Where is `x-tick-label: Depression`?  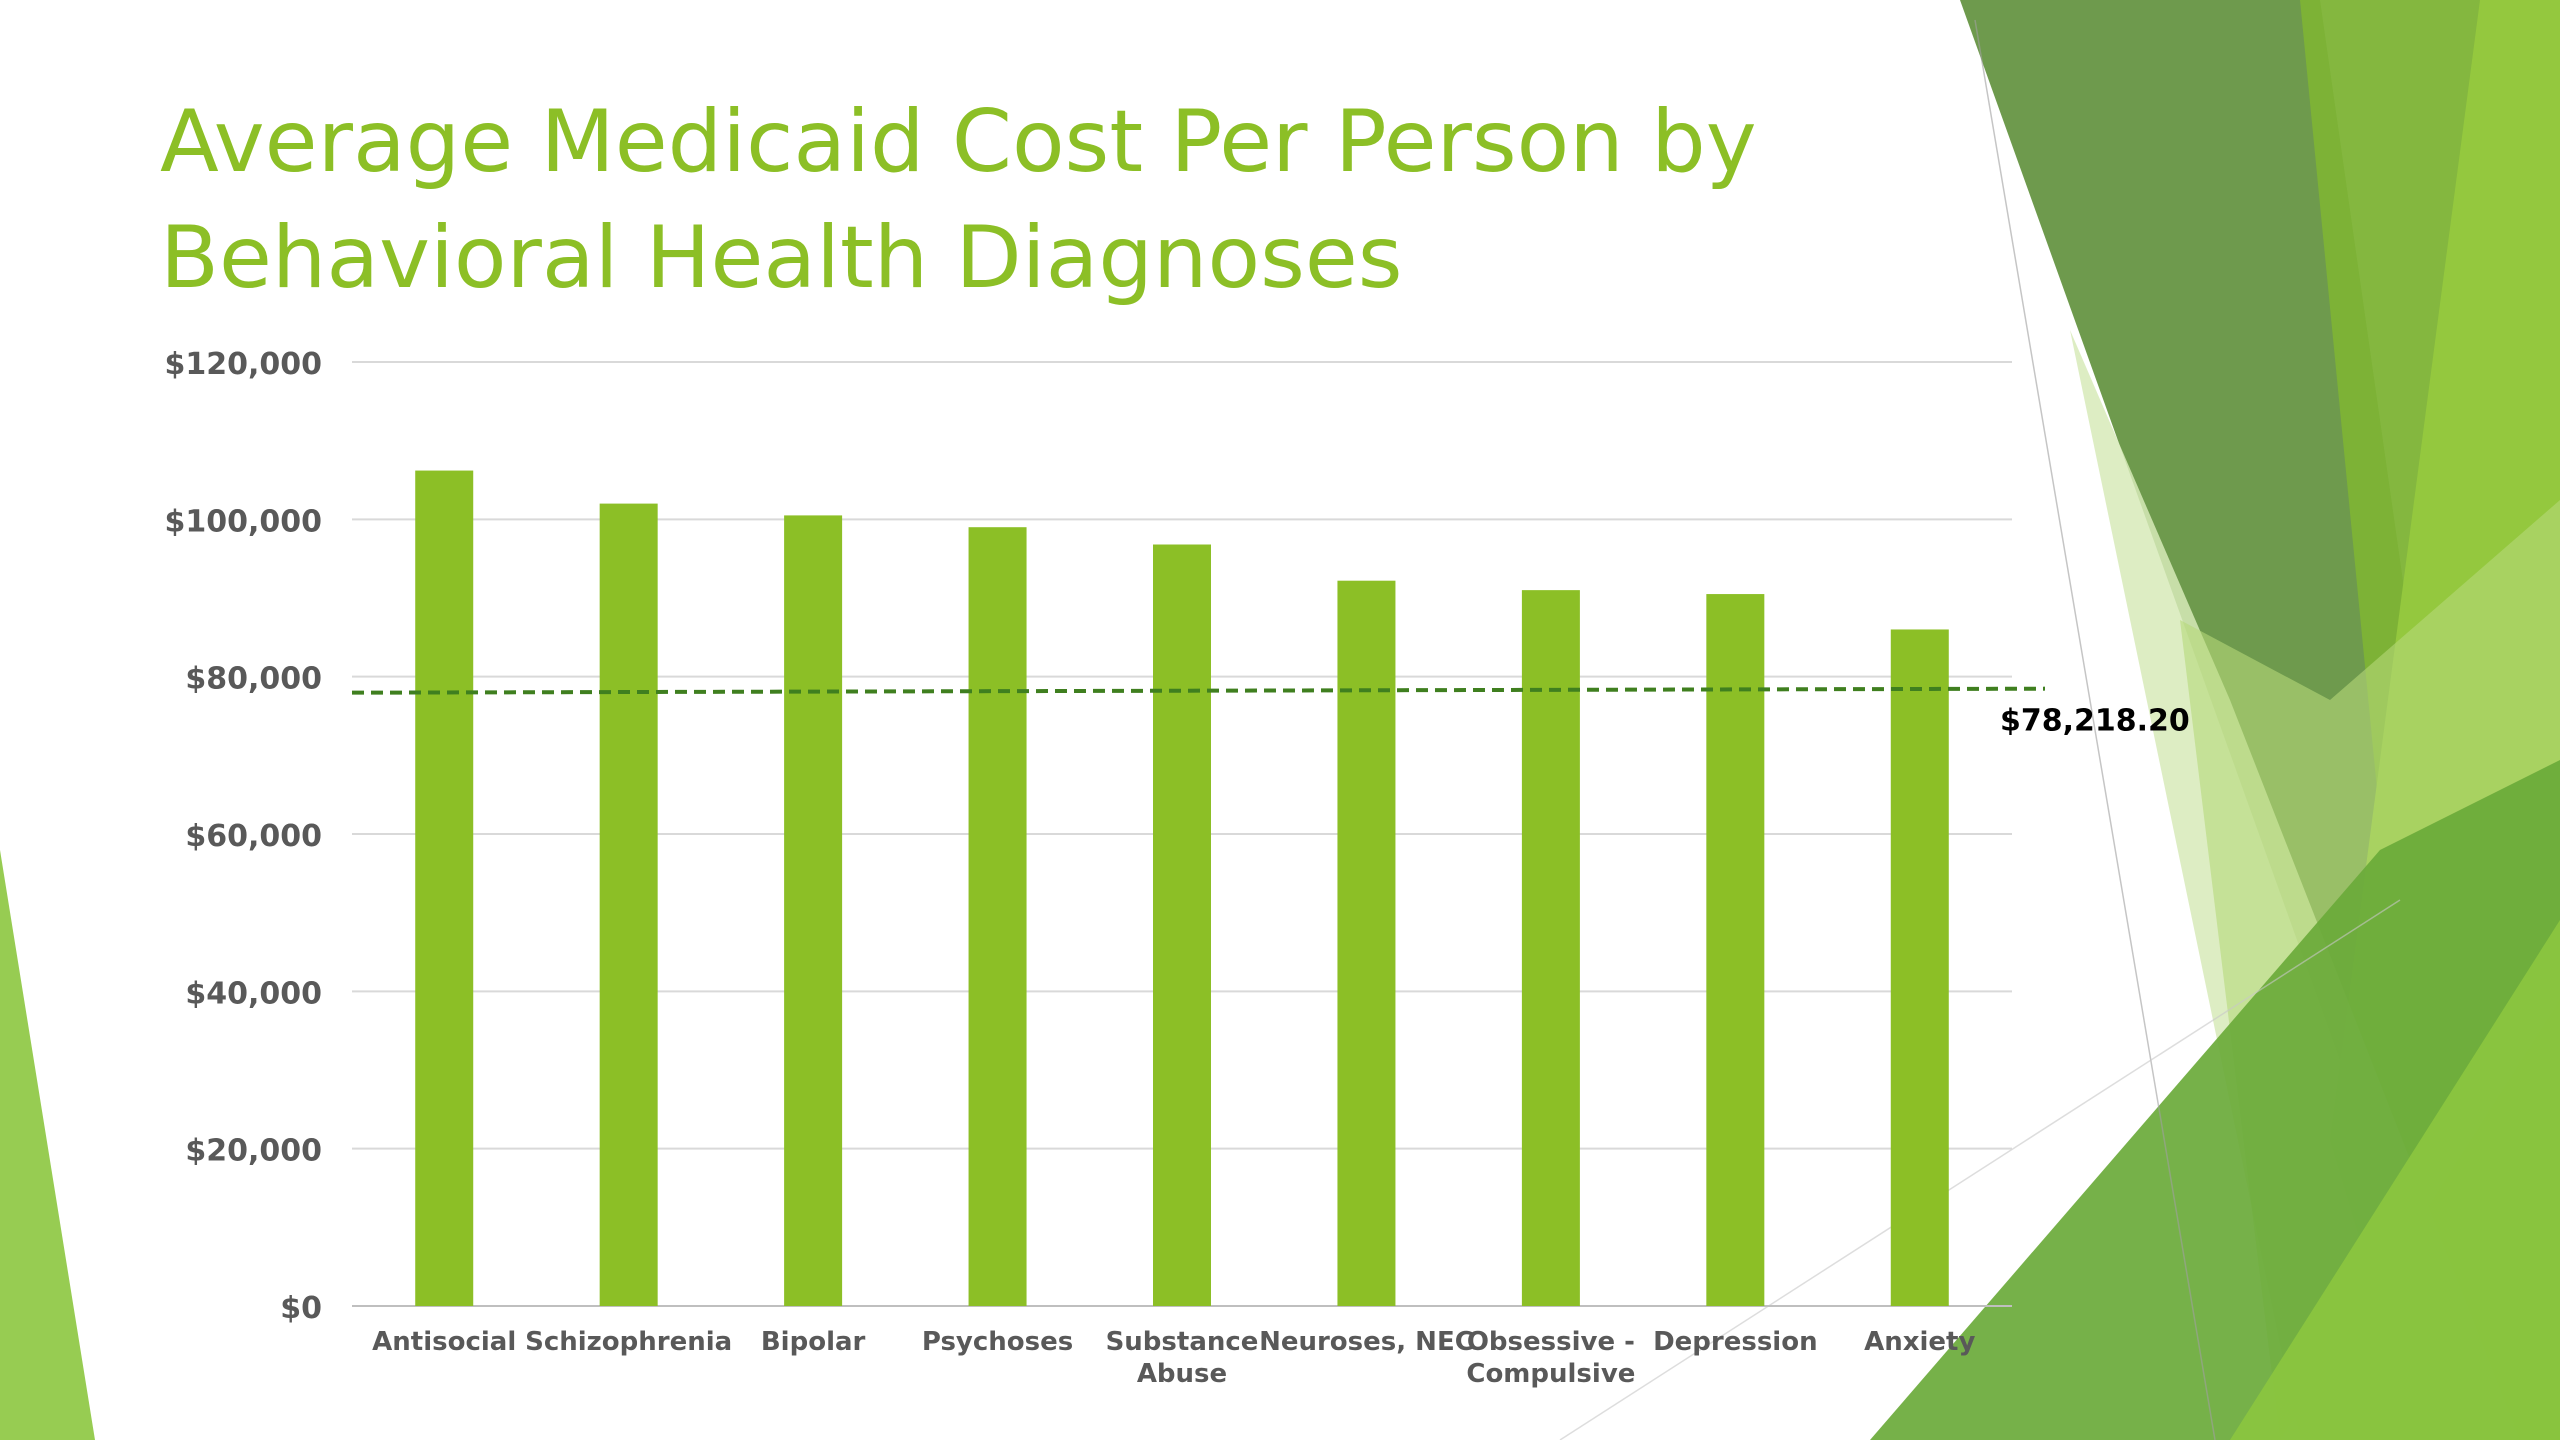
x-tick-label: Depression is located at coordinates (1735, 1342).